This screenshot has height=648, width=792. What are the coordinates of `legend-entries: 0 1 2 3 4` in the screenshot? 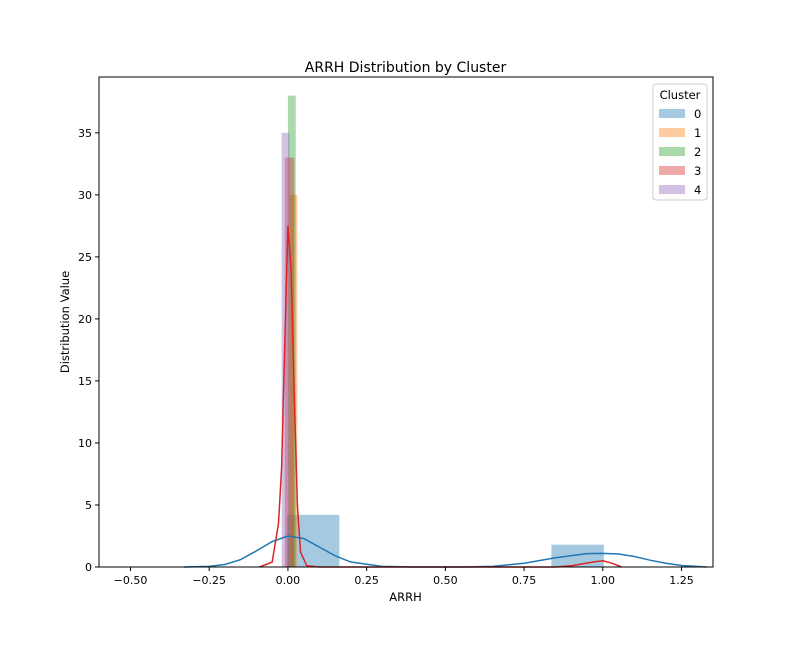 It's located at (680, 152).